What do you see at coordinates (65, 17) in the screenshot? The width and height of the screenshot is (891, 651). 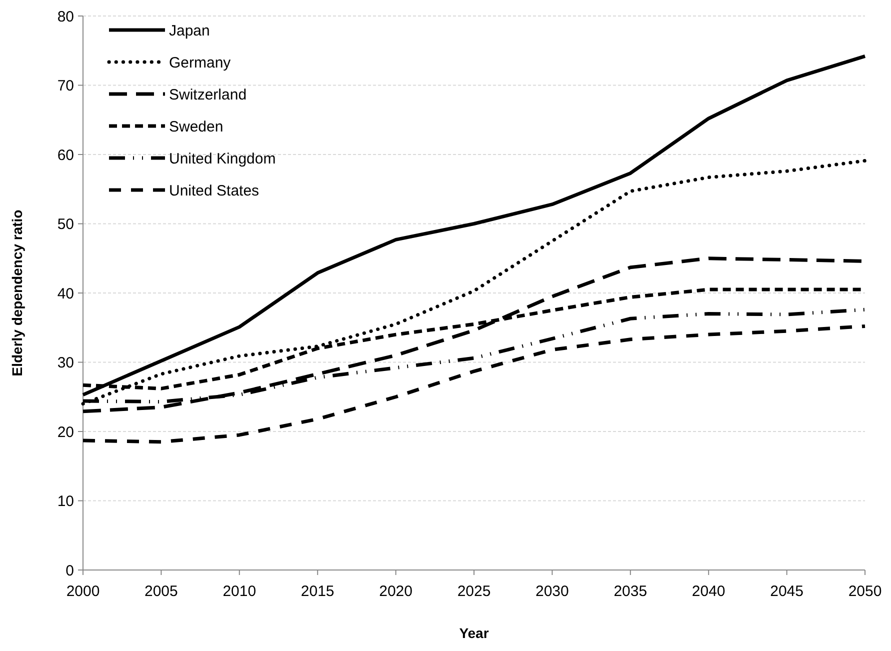 I see `y-tick-label: 80` at bounding box center [65, 17].